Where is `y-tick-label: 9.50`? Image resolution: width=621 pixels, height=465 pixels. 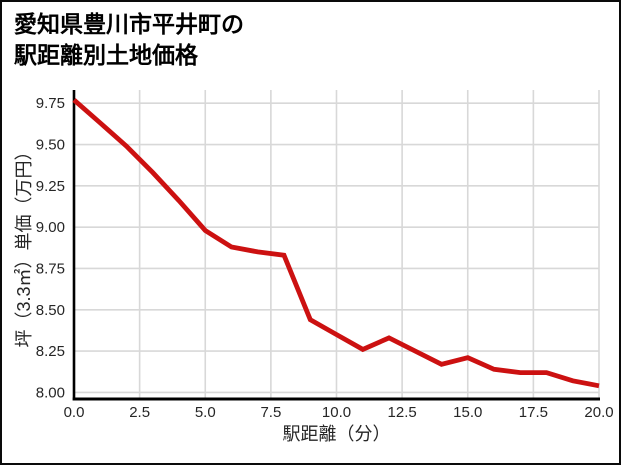 y-tick-label: 9.50 is located at coordinates (50, 145).